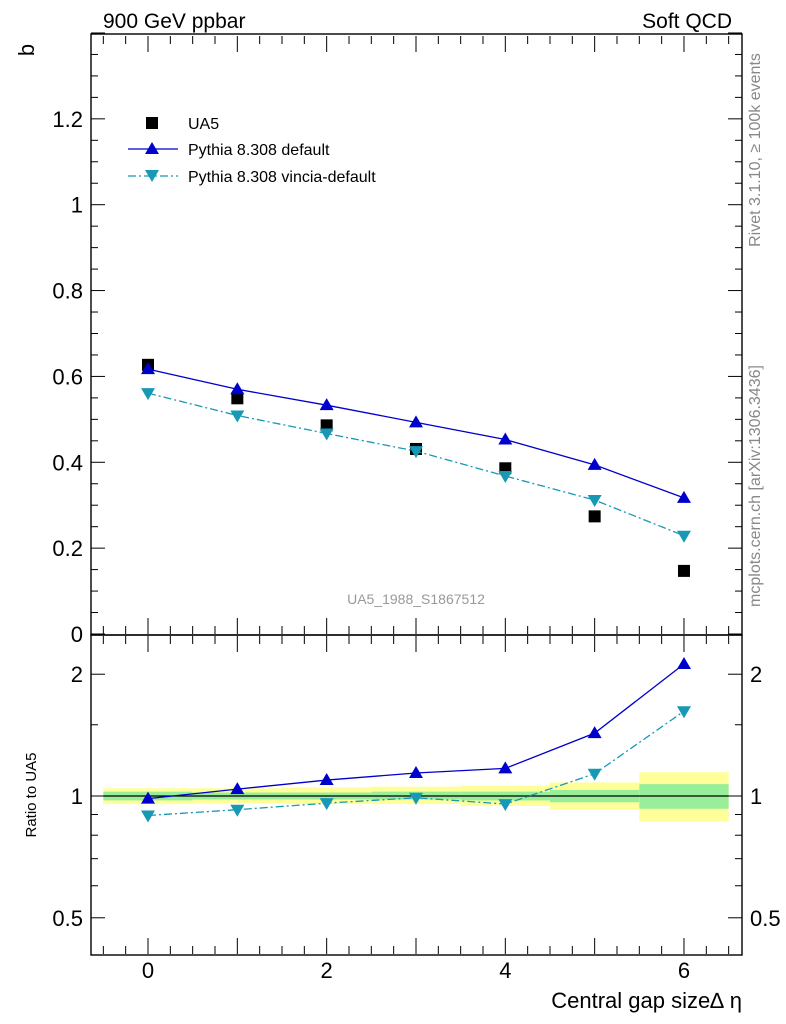  What do you see at coordinates (174, 21) in the screenshot?
I see `header-left: 900 GeV ppbar` at bounding box center [174, 21].